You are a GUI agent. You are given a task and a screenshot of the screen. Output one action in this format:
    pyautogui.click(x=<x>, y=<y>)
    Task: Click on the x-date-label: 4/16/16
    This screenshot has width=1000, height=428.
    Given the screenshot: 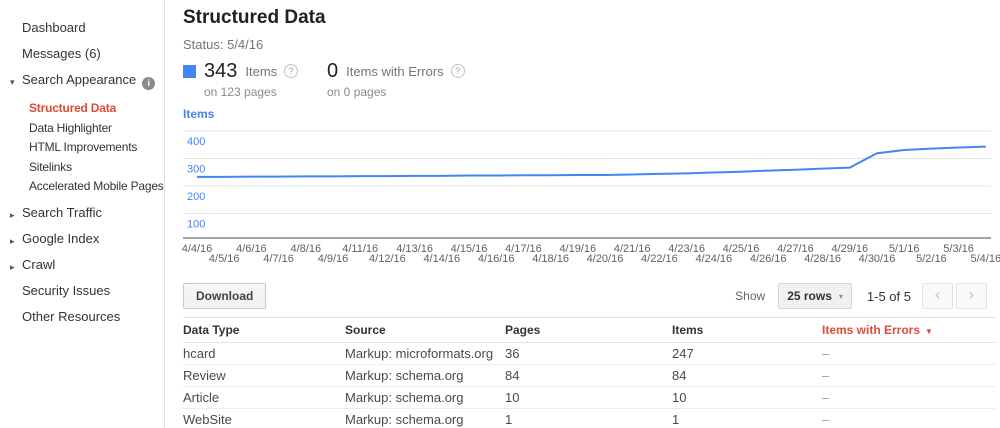 What is the action you would take?
    pyautogui.click(x=496, y=259)
    